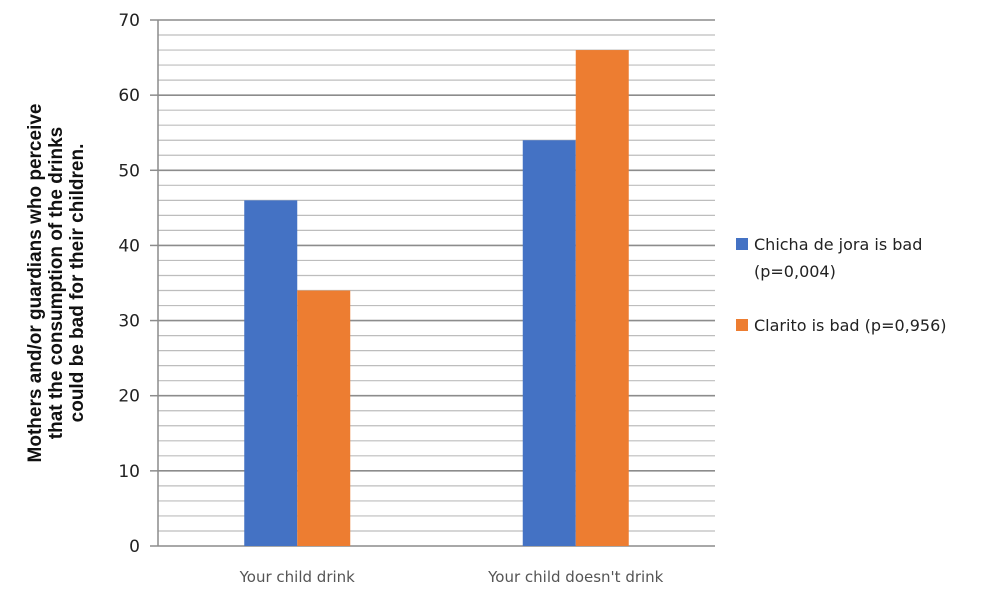 The height and width of the screenshot is (594, 1000). I want to click on y-tick-label: 10, so click(129, 472).